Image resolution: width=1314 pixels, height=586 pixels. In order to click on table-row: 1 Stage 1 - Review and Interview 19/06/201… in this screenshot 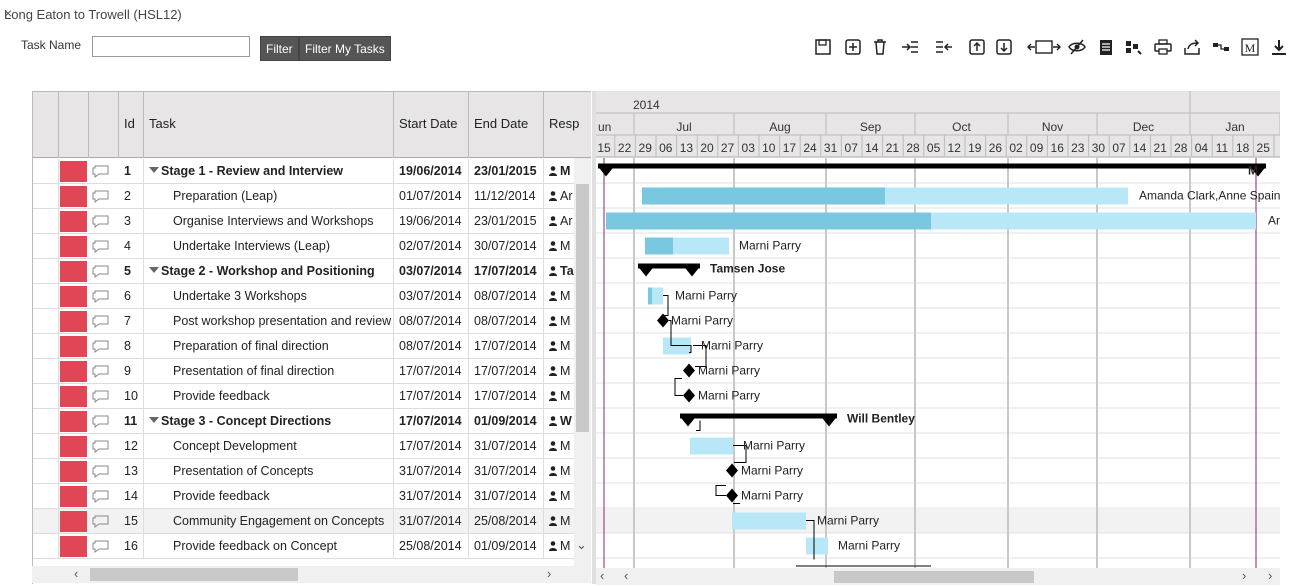, I will do `click(312, 171)`.